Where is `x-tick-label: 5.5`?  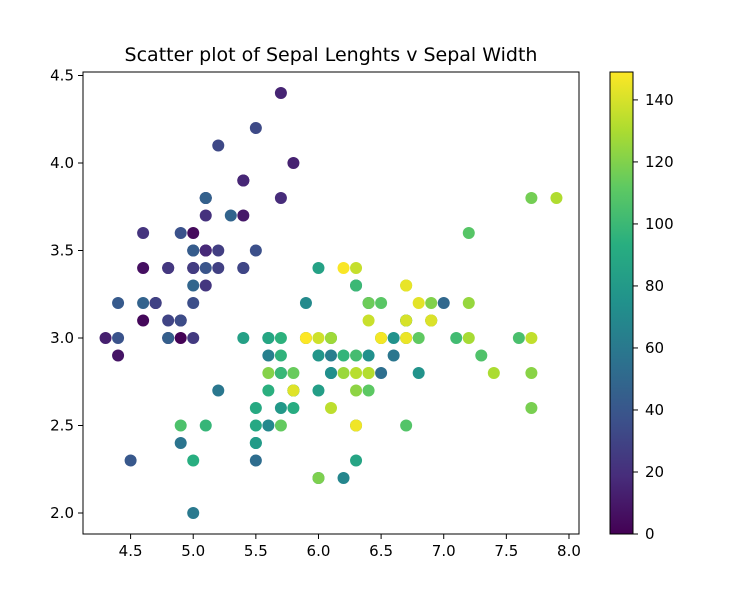 x-tick-label: 5.5 is located at coordinates (256, 551).